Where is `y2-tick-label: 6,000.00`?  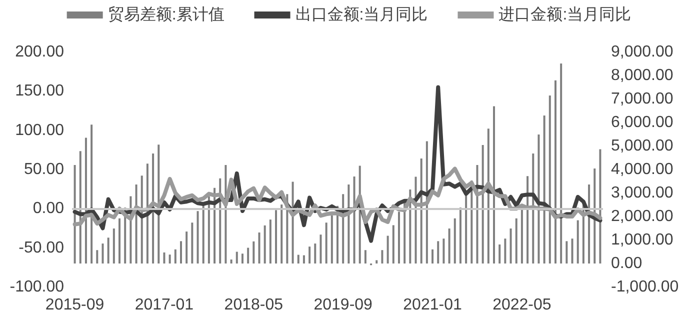
y2-tick-label: 6,000.00 is located at coordinates (642, 122).